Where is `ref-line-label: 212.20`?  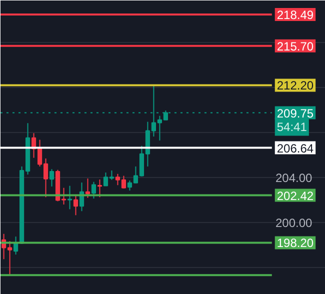 ref-line-label: 212.20 is located at coordinates (295, 85).